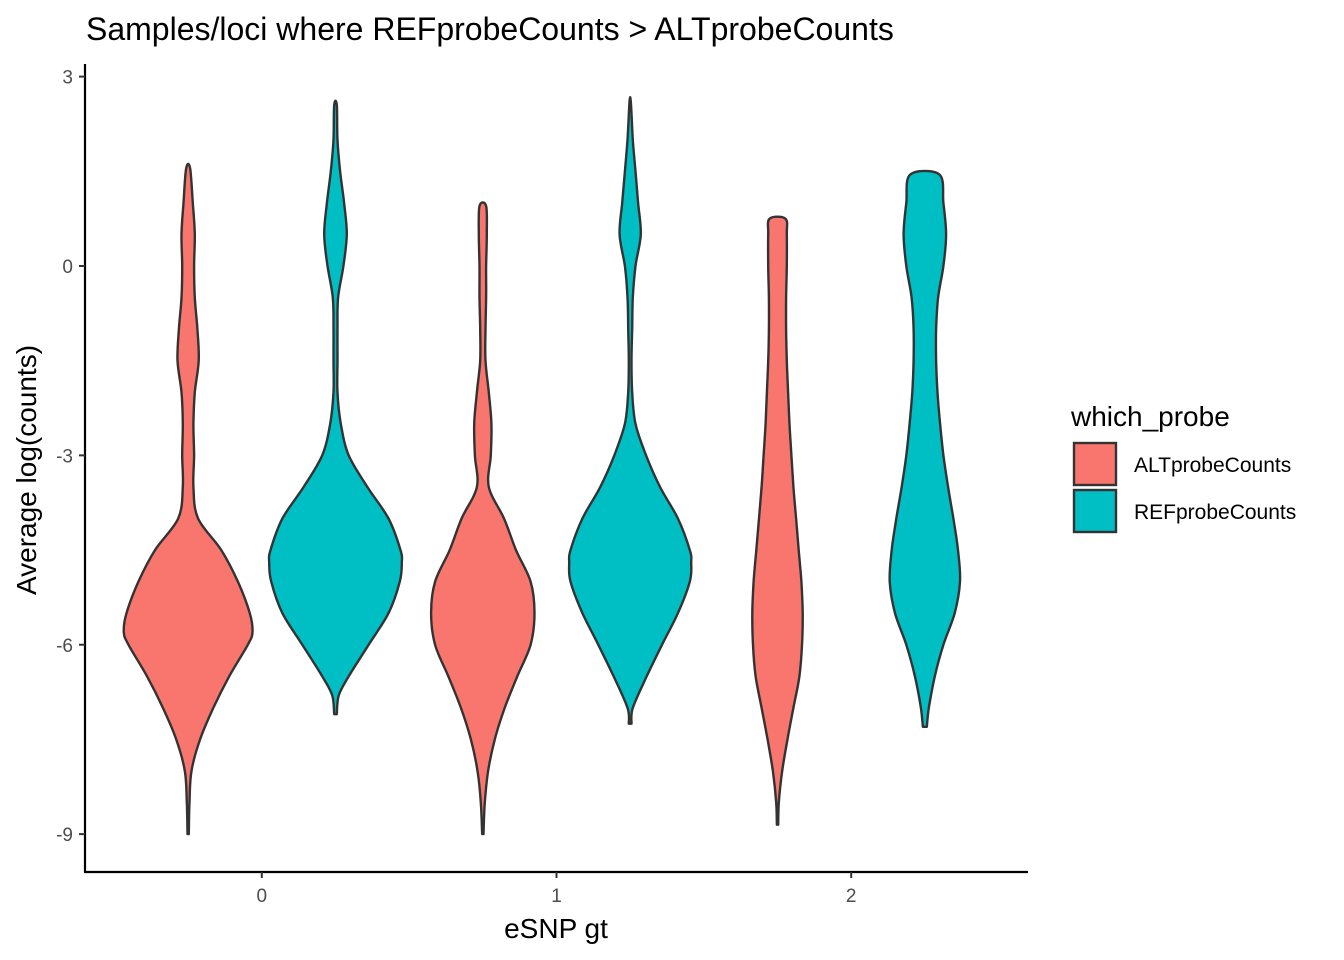 The image size is (1344, 960). What do you see at coordinates (64, 835) in the screenshot?
I see `y-tick-label: -9` at bounding box center [64, 835].